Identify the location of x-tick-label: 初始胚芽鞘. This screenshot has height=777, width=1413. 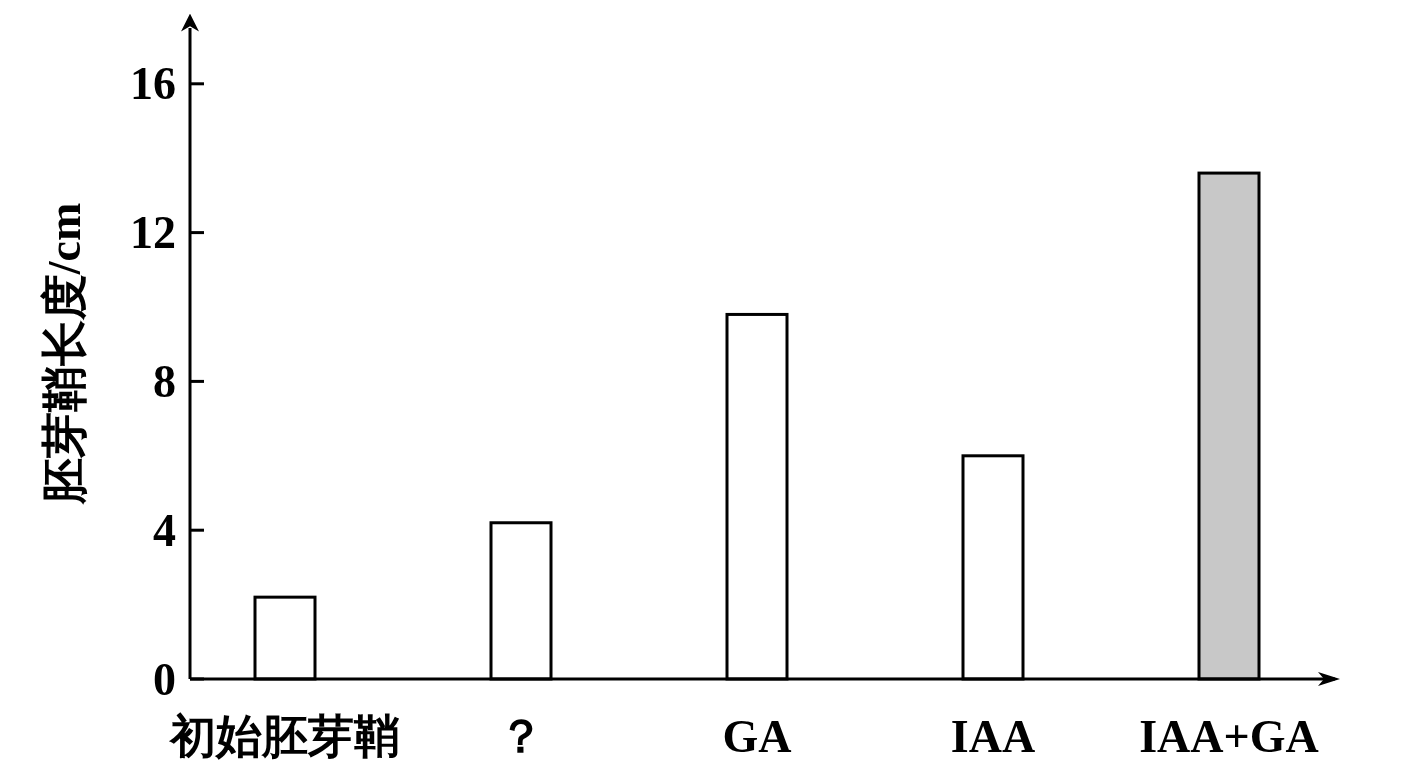
(284, 736).